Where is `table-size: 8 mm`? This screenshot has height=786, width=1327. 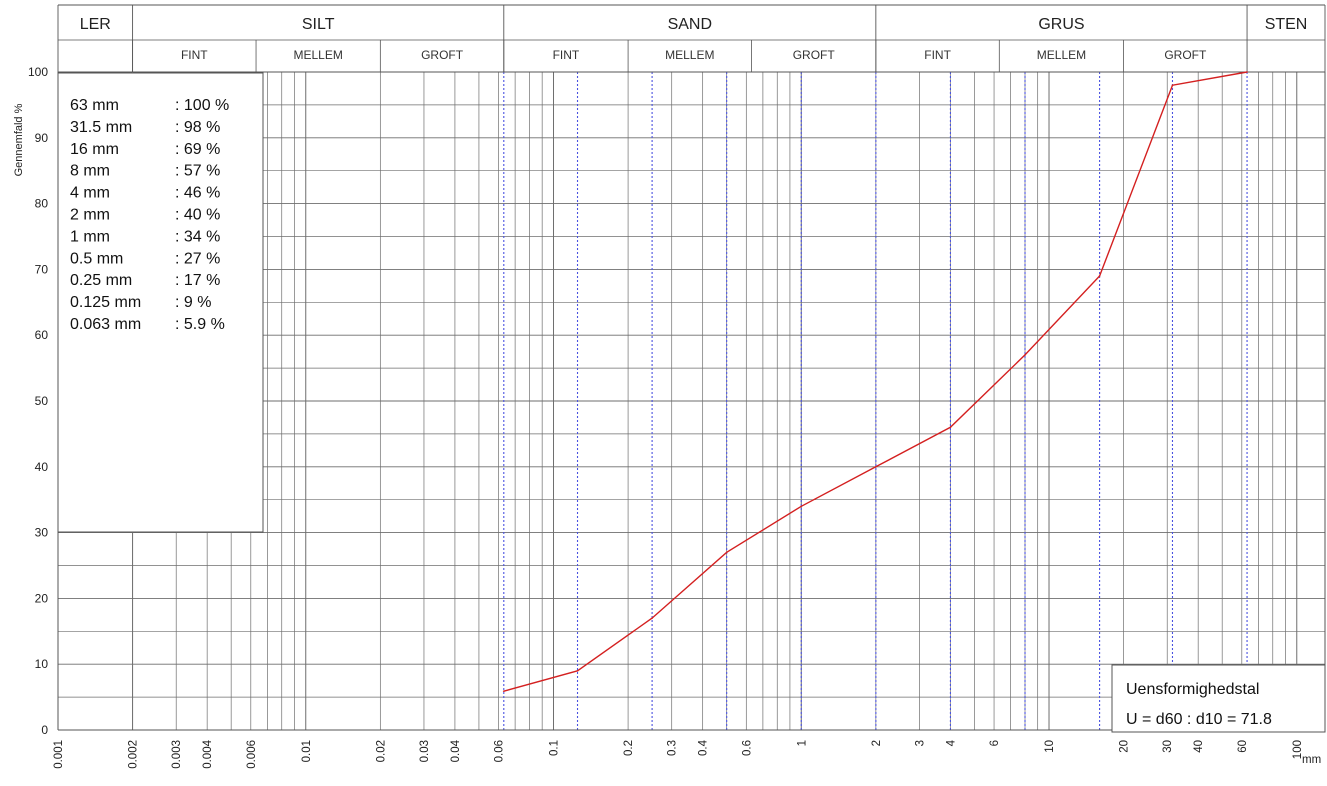
table-size: 8 mm is located at coordinates (90, 171).